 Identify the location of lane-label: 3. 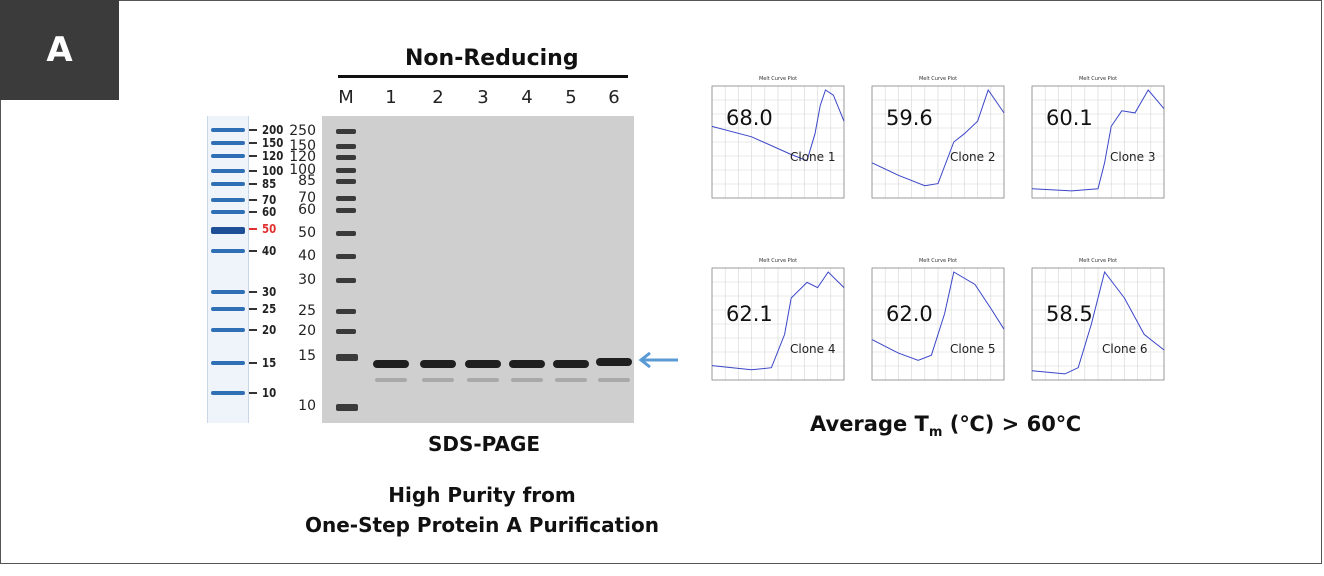
(483, 97).